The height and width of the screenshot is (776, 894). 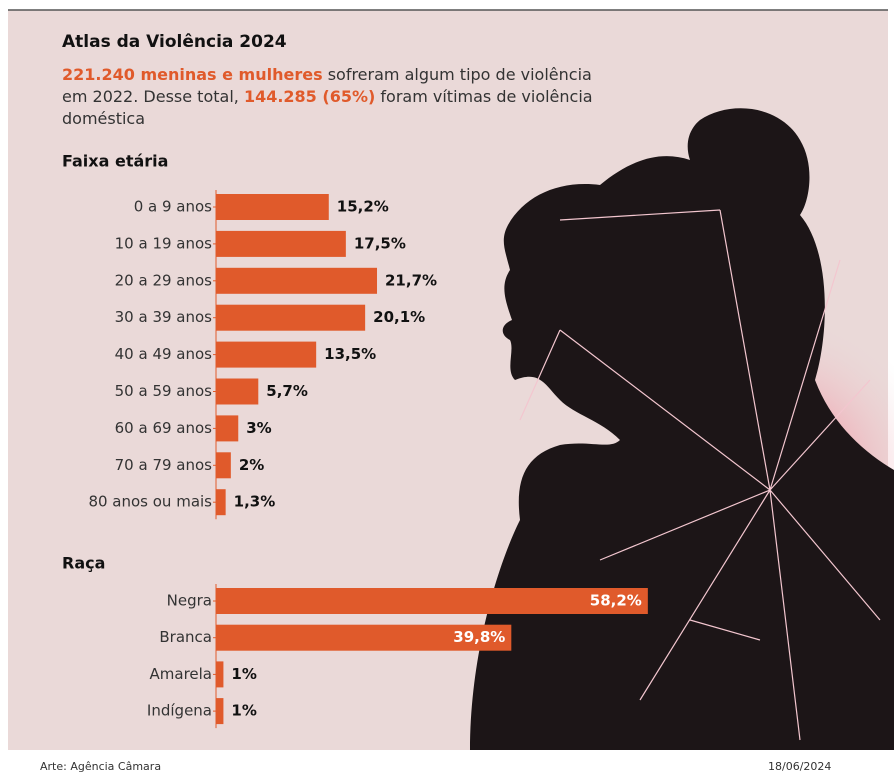 I want to click on category-label: 20 a 29 anos, so click(x=164, y=280).